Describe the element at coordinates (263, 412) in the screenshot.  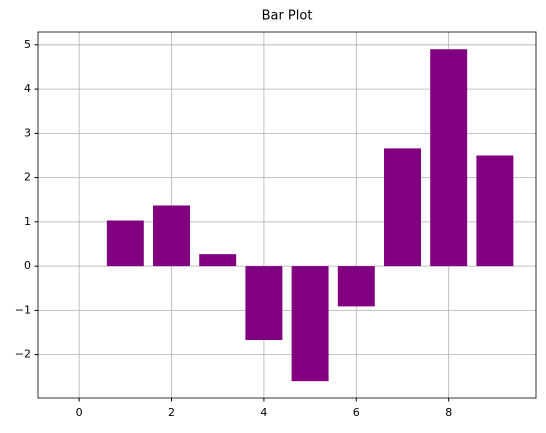
I see `x-tick-label: 4` at that location.